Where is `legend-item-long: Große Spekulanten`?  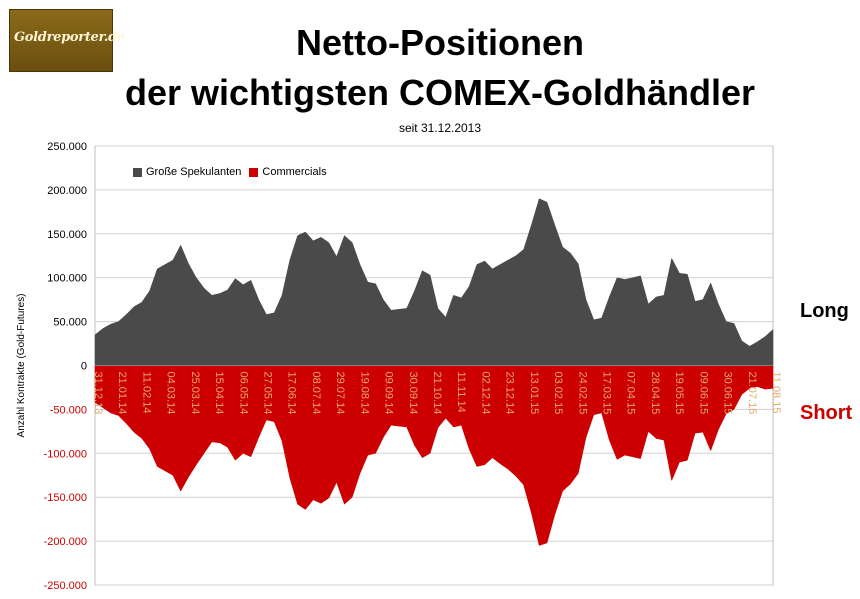 legend-item-long: Große Spekulanten is located at coordinates (187, 172).